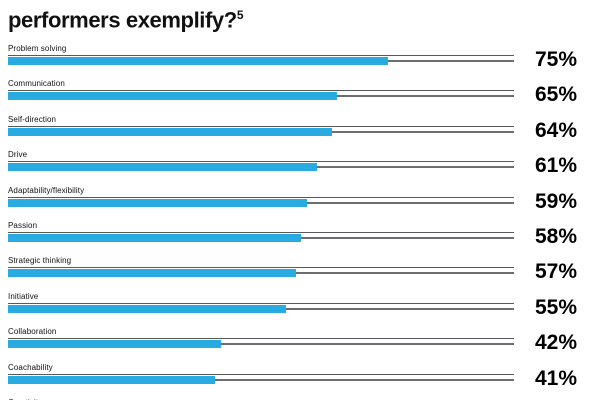 This screenshot has width=600, height=400. I want to click on chart-row: Self-direction 64%, so click(292, 132).